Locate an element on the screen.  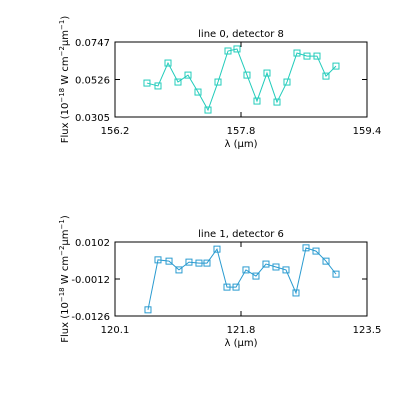
x-tick-label: 123.5 is located at coordinates (367, 330).